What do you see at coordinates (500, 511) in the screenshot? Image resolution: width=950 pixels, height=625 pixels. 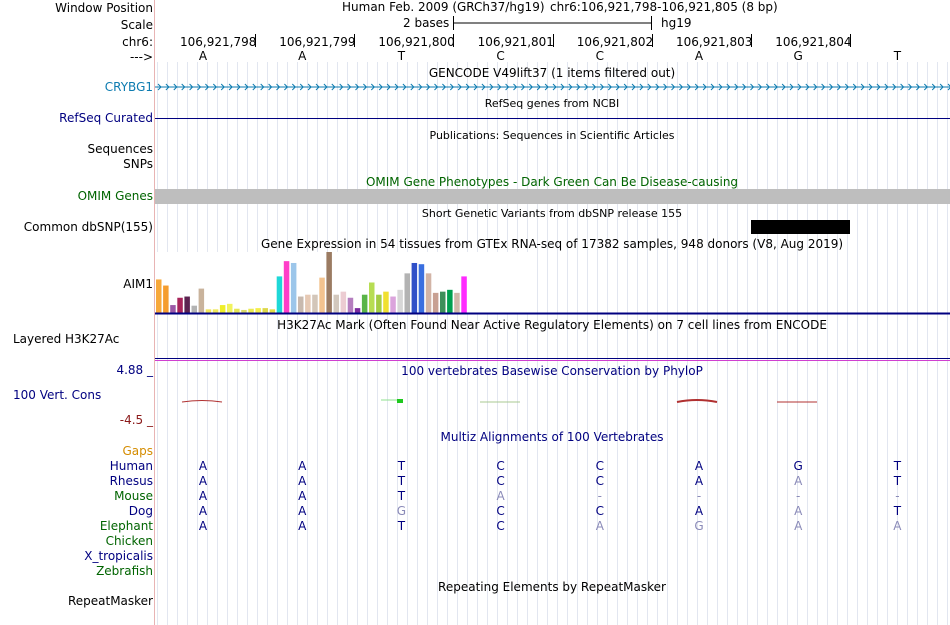 I see `alignment-base: C` at bounding box center [500, 511].